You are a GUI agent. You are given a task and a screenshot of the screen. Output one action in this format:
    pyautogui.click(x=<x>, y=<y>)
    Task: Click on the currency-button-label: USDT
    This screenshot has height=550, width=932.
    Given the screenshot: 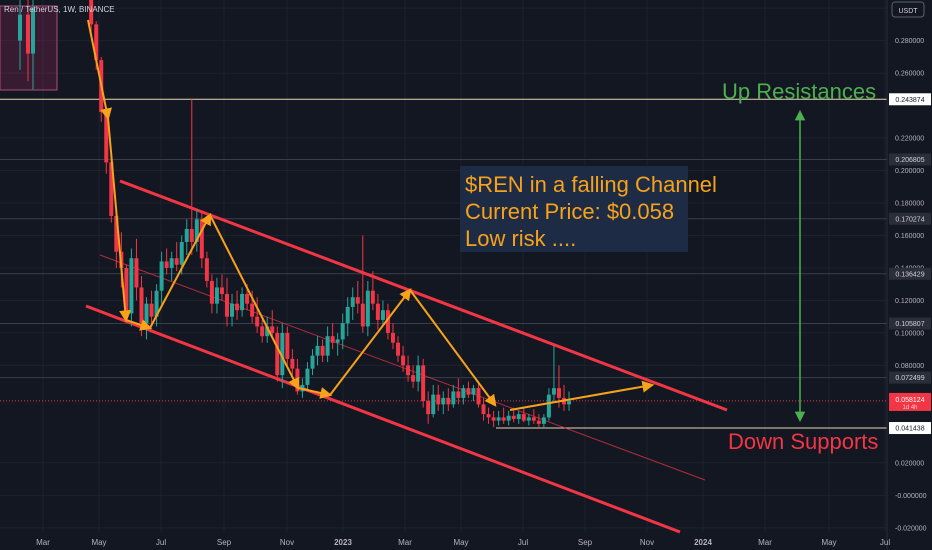 What is the action you would take?
    pyautogui.click(x=908, y=11)
    